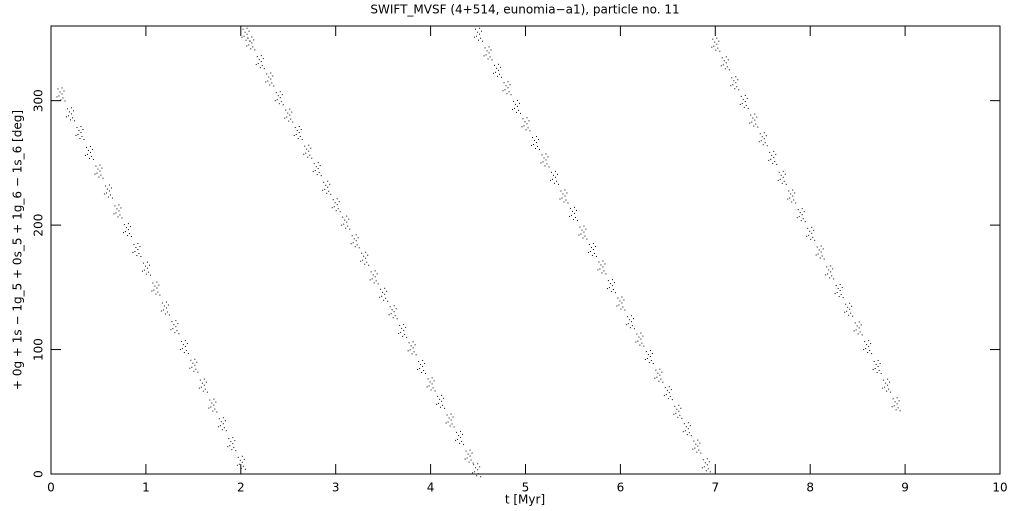  Describe the element at coordinates (525, 500) in the screenshot. I see `x-axis-label: t [Myr]` at that location.